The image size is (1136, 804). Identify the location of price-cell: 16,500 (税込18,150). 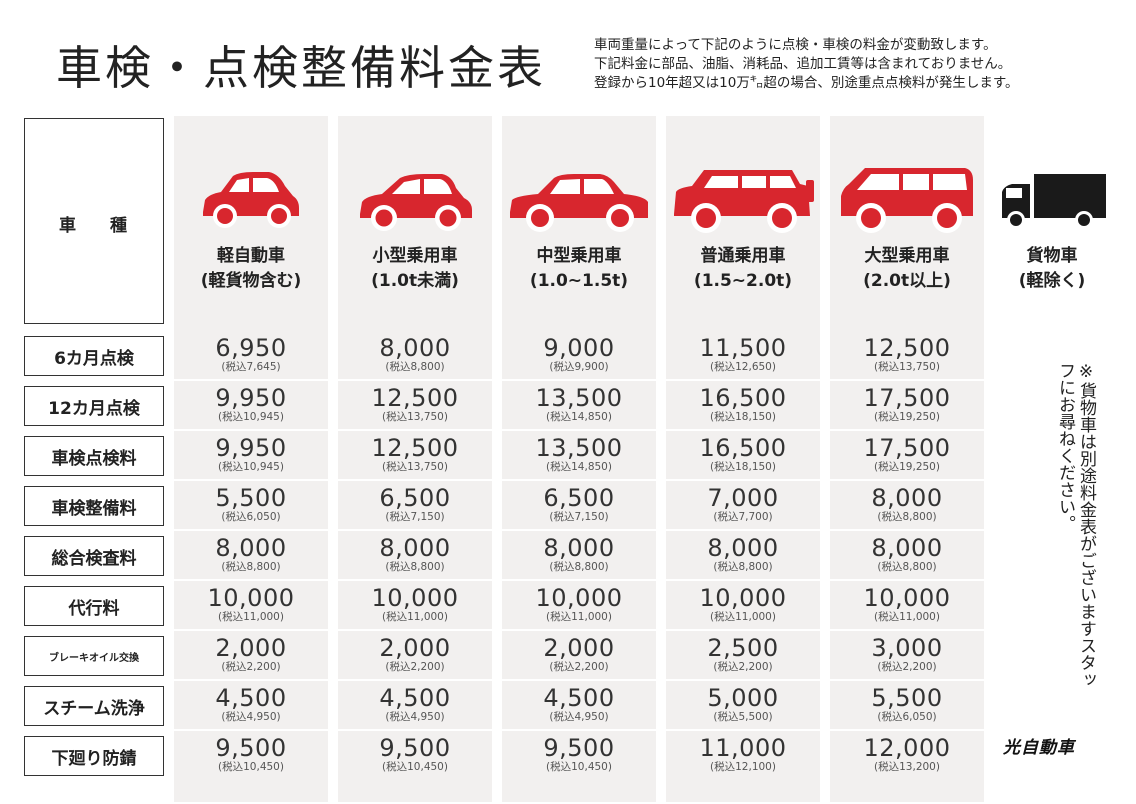
(743, 455).